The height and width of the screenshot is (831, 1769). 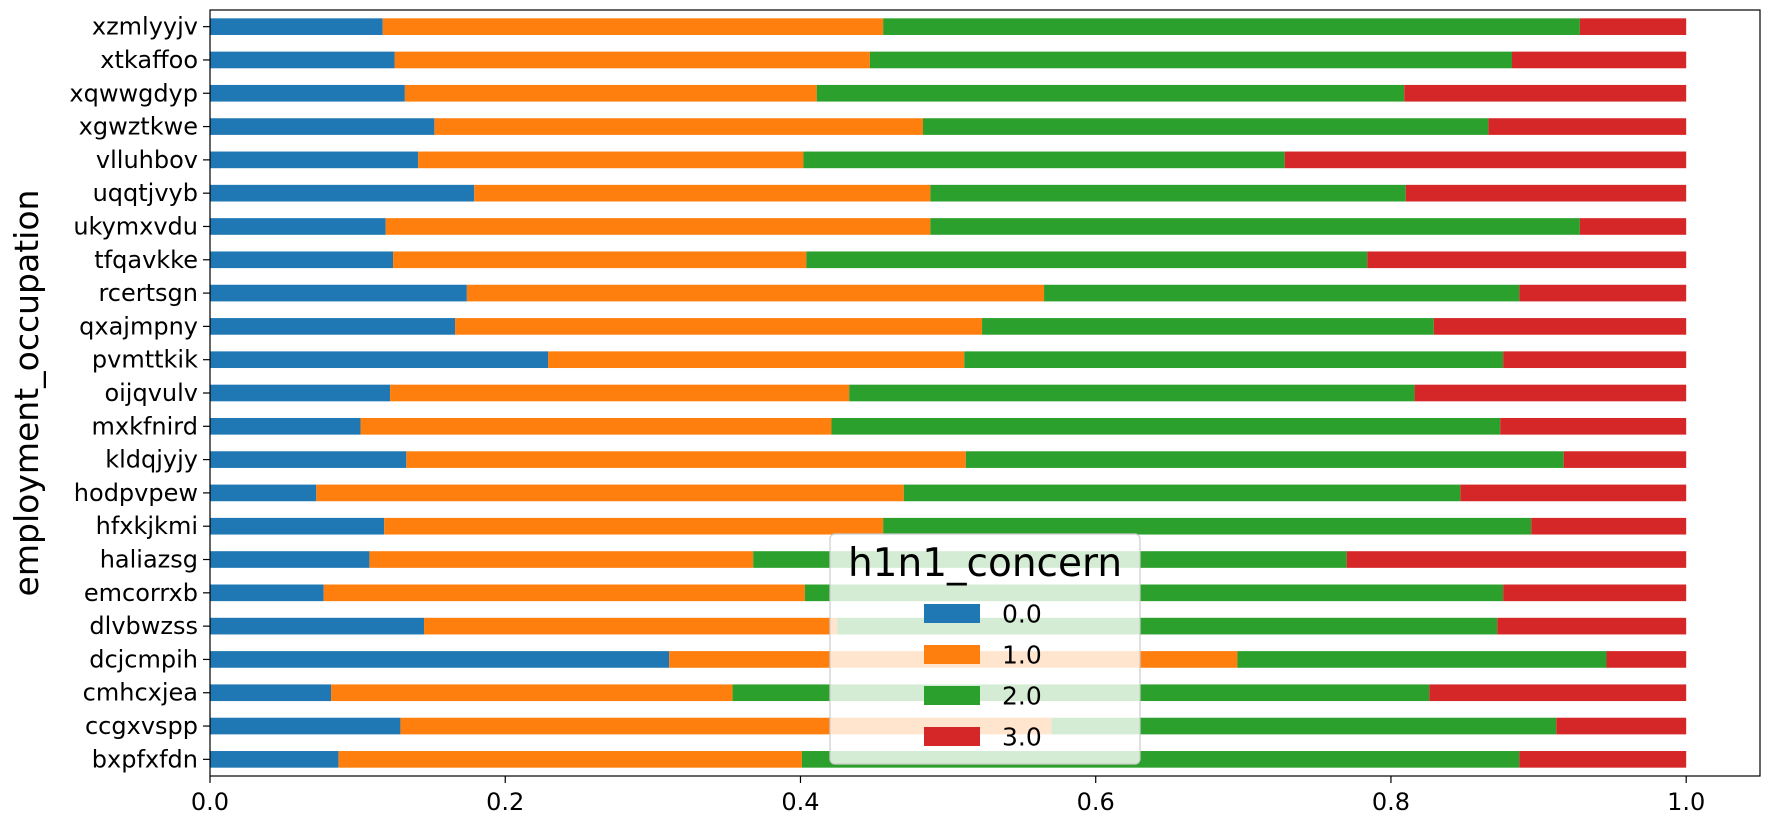 What do you see at coordinates (149, 560) in the screenshot?
I see `y-tick-label: haliazsg` at bounding box center [149, 560].